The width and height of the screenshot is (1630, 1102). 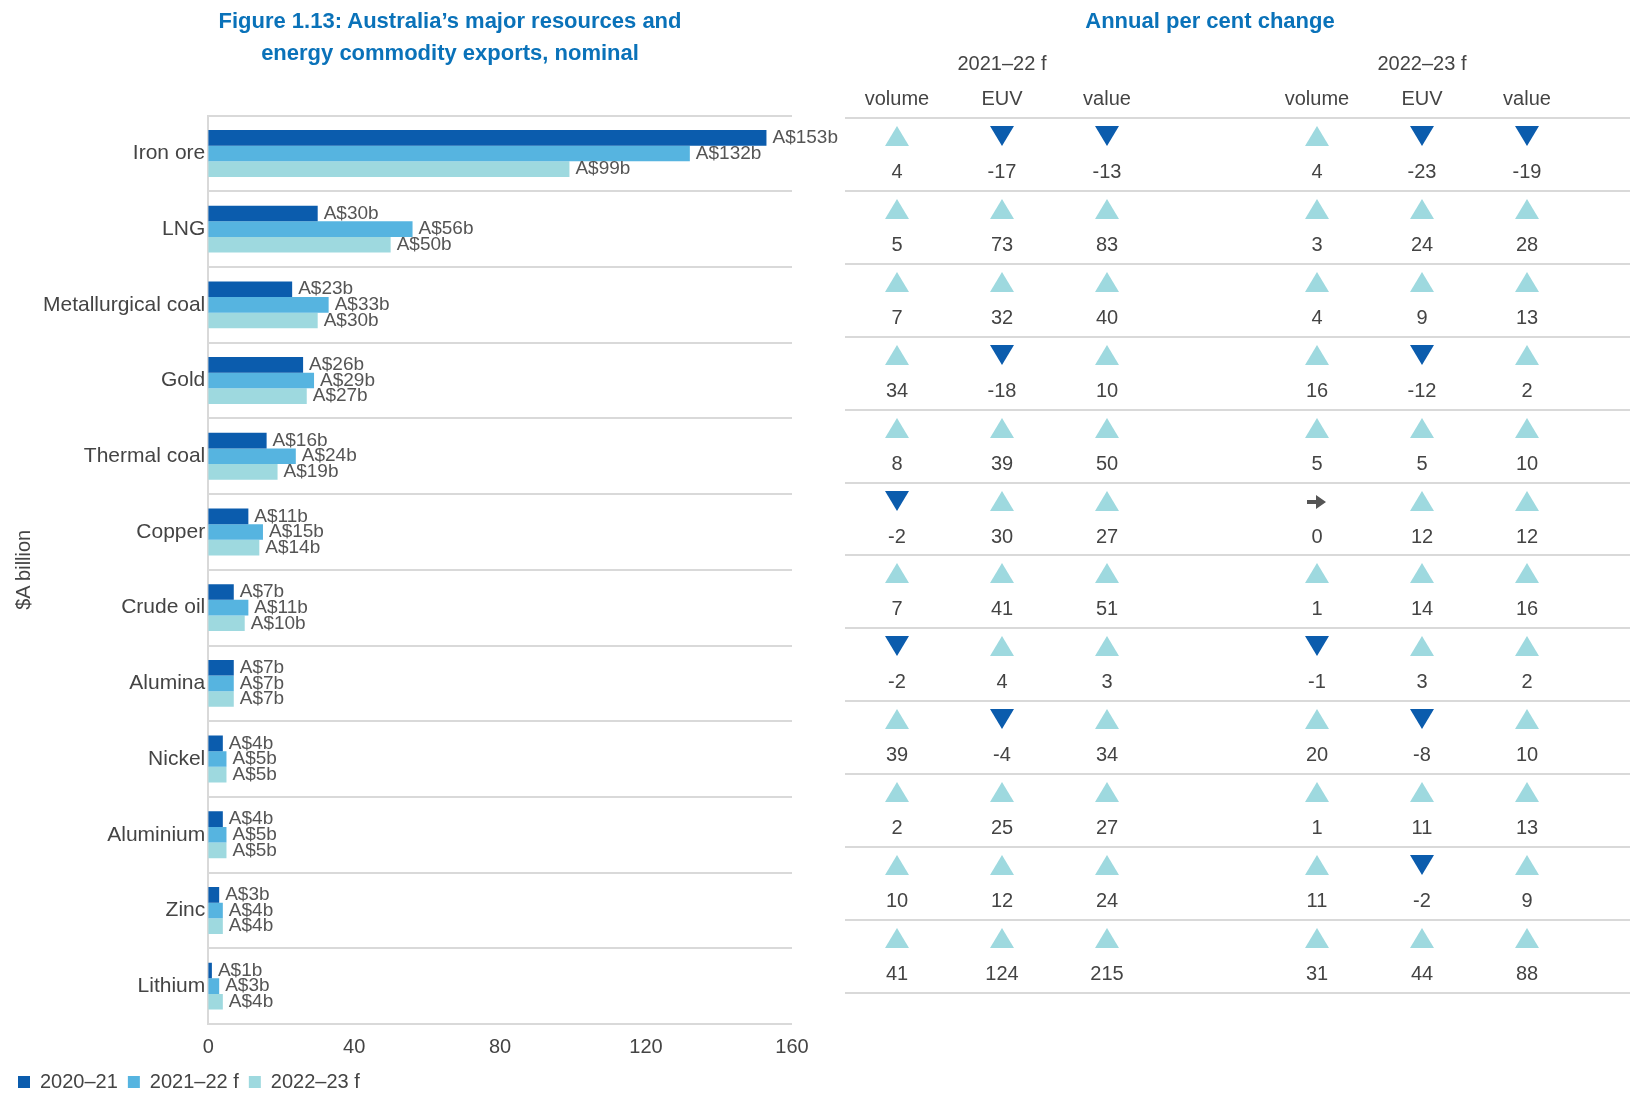 I want to click on y-tick-label: Nickel, so click(x=177, y=757).